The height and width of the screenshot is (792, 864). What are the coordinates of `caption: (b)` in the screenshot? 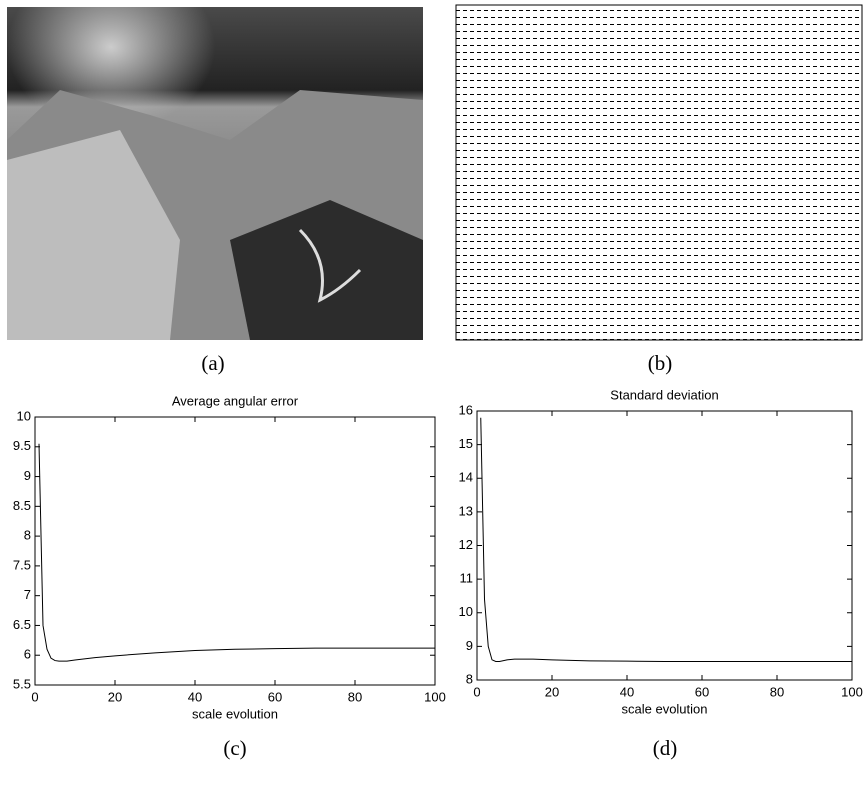 It's located at (660, 363).